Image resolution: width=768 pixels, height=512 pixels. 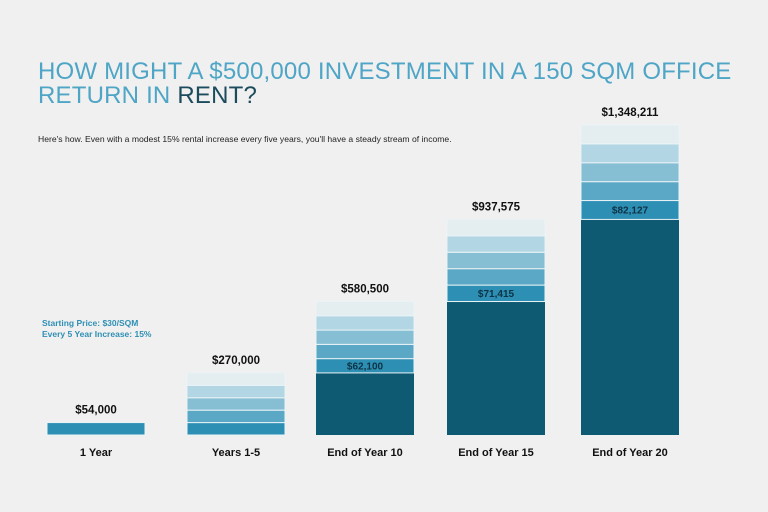 What do you see at coordinates (365, 290) in the screenshot?
I see `total-label: $580,500` at bounding box center [365, 290].